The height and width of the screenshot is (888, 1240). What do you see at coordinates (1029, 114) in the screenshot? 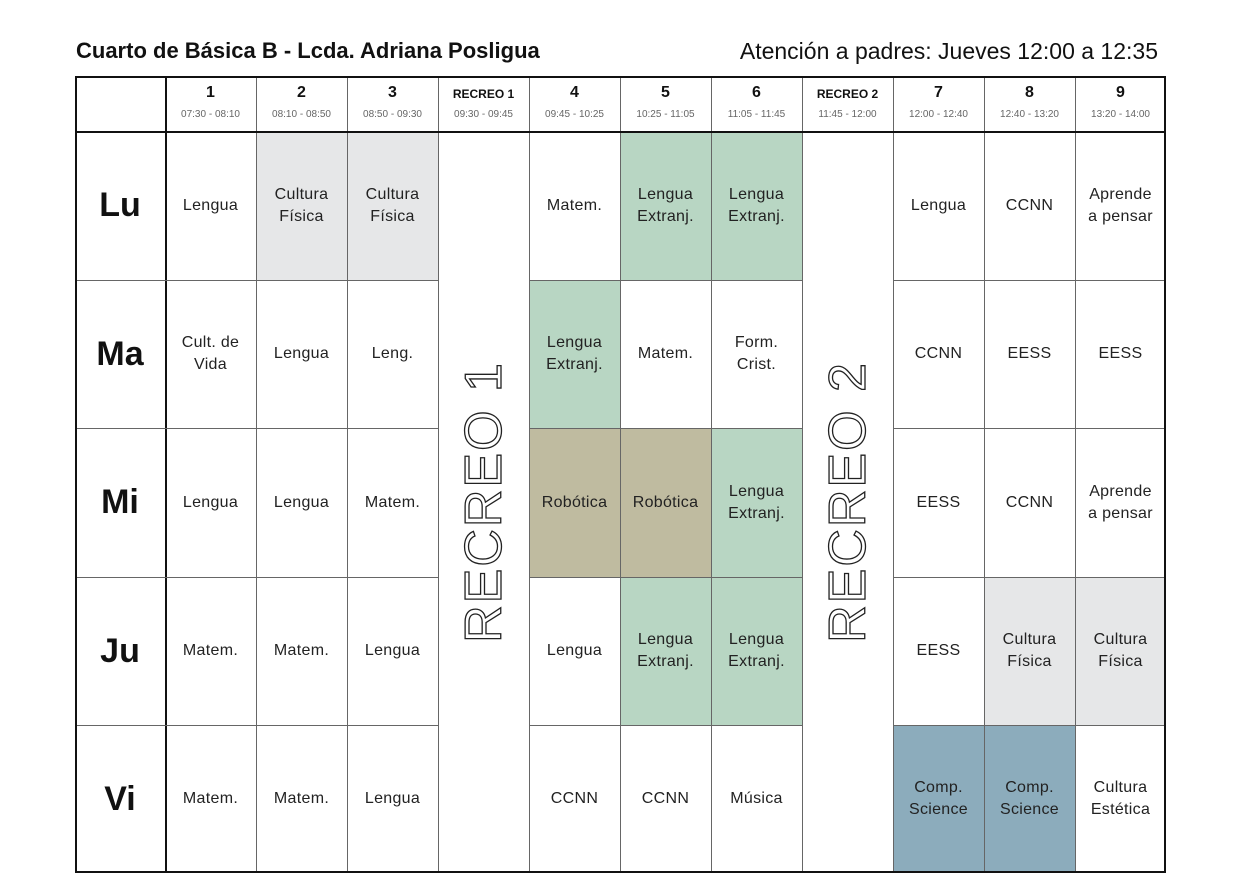
I see `period-time: 12:40 - 13:20` at bounding box center [1029, 114].